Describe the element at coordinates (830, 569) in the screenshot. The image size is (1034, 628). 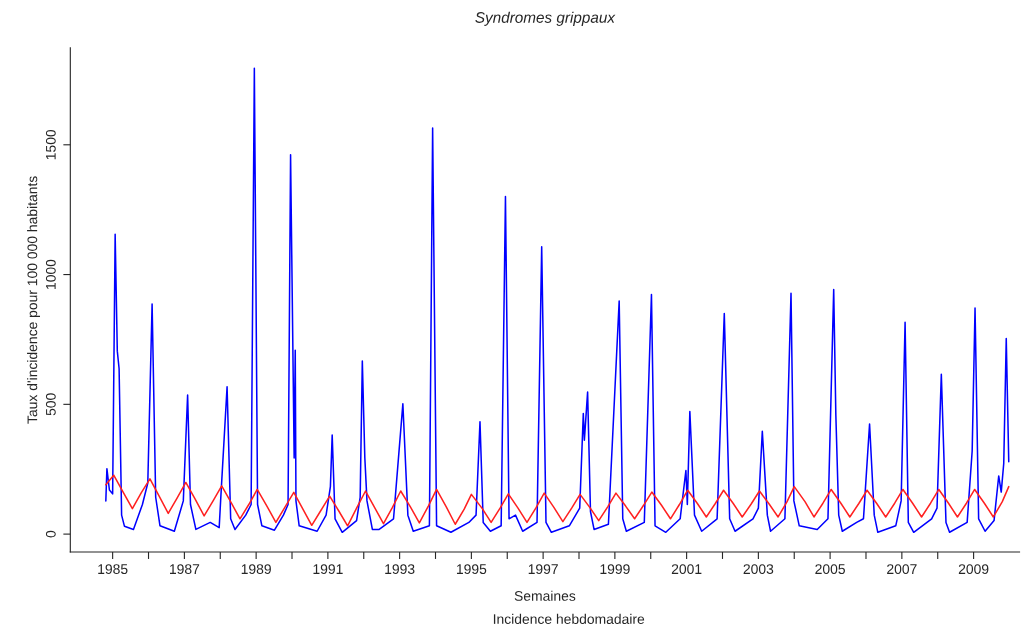
I see `x-tick-label: 2005` at that location.